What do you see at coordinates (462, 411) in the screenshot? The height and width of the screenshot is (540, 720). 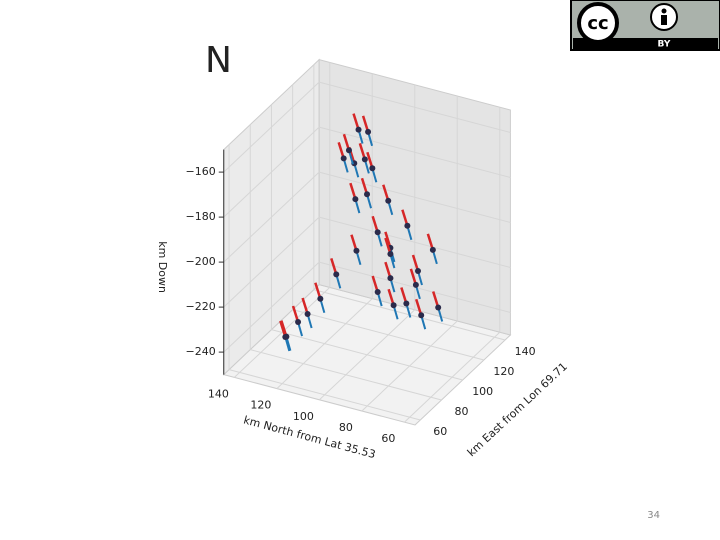 I see `x-tick-label: 80` at bounding box center [462, 411].